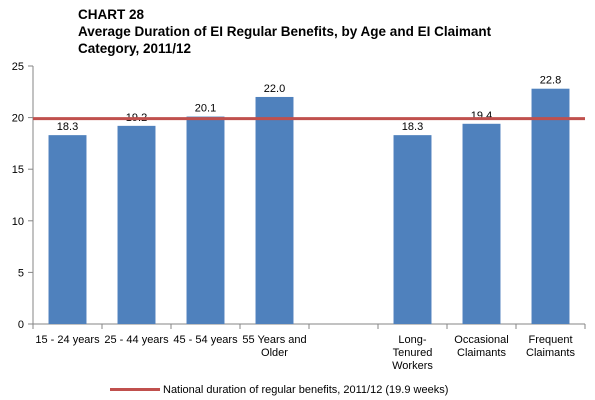 This screenshot has width=595, height=400. Describe the element at coordinates (67, 340) in the screenshot. I see `x-tick-label: 15 - 24 years` at that location.